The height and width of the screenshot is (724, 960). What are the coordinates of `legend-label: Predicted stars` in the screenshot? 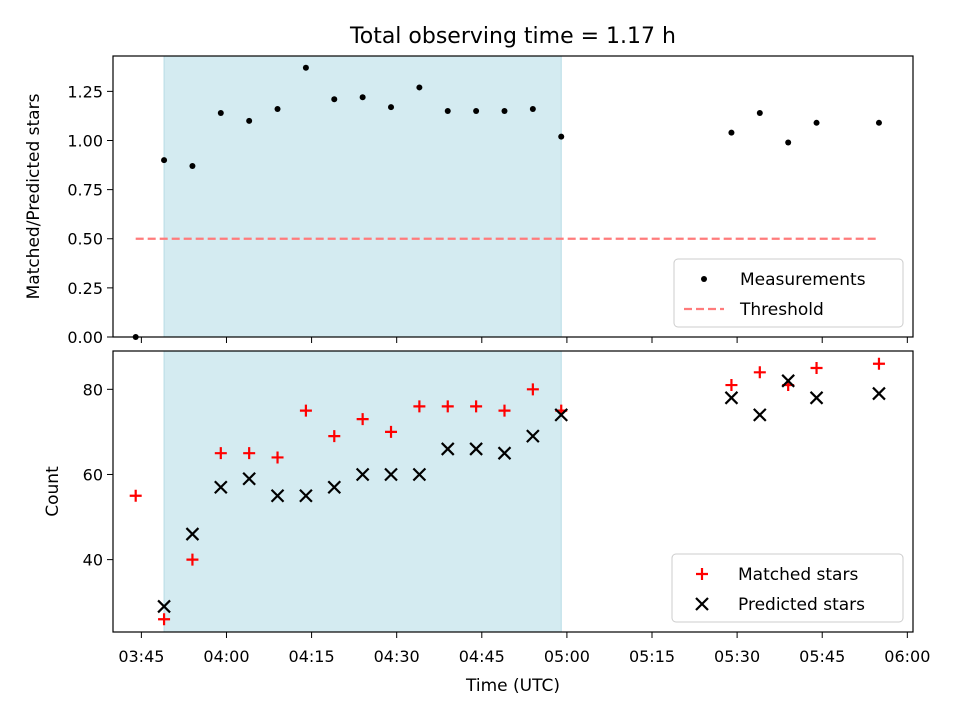 It's located at (801, 605).